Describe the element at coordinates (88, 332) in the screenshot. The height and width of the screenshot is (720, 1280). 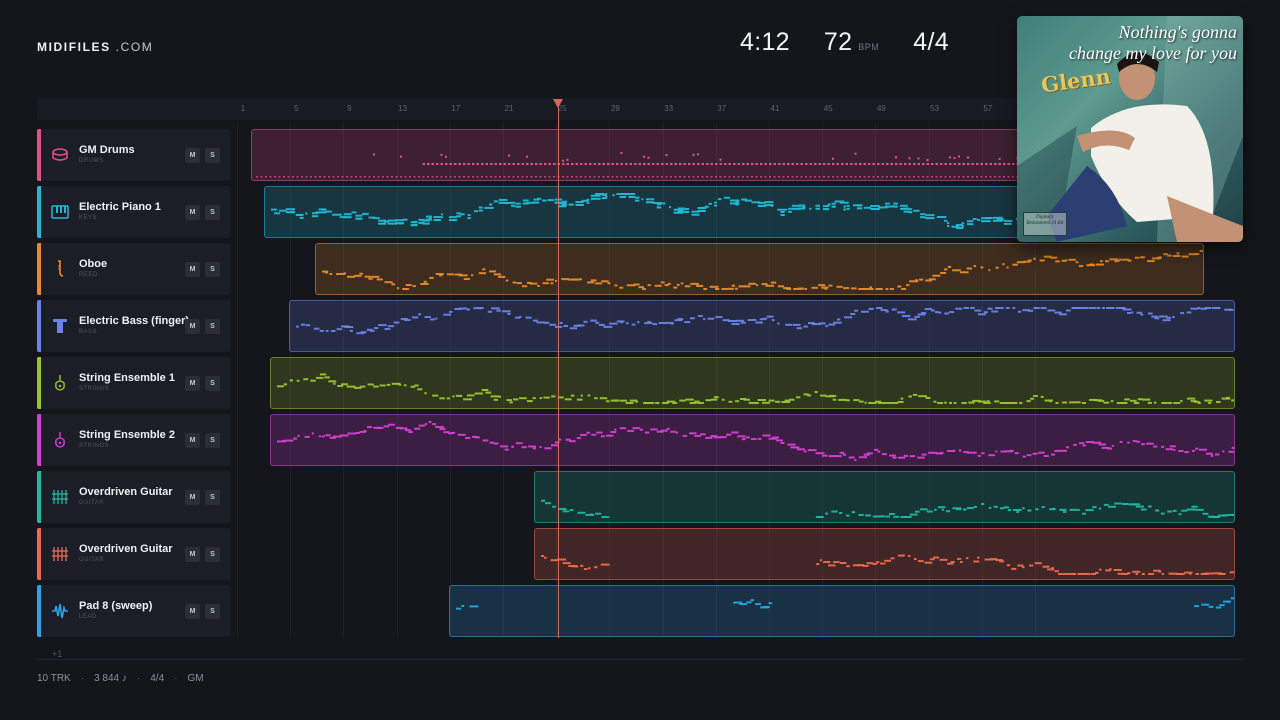
I see `track-category: BASS` at that location.